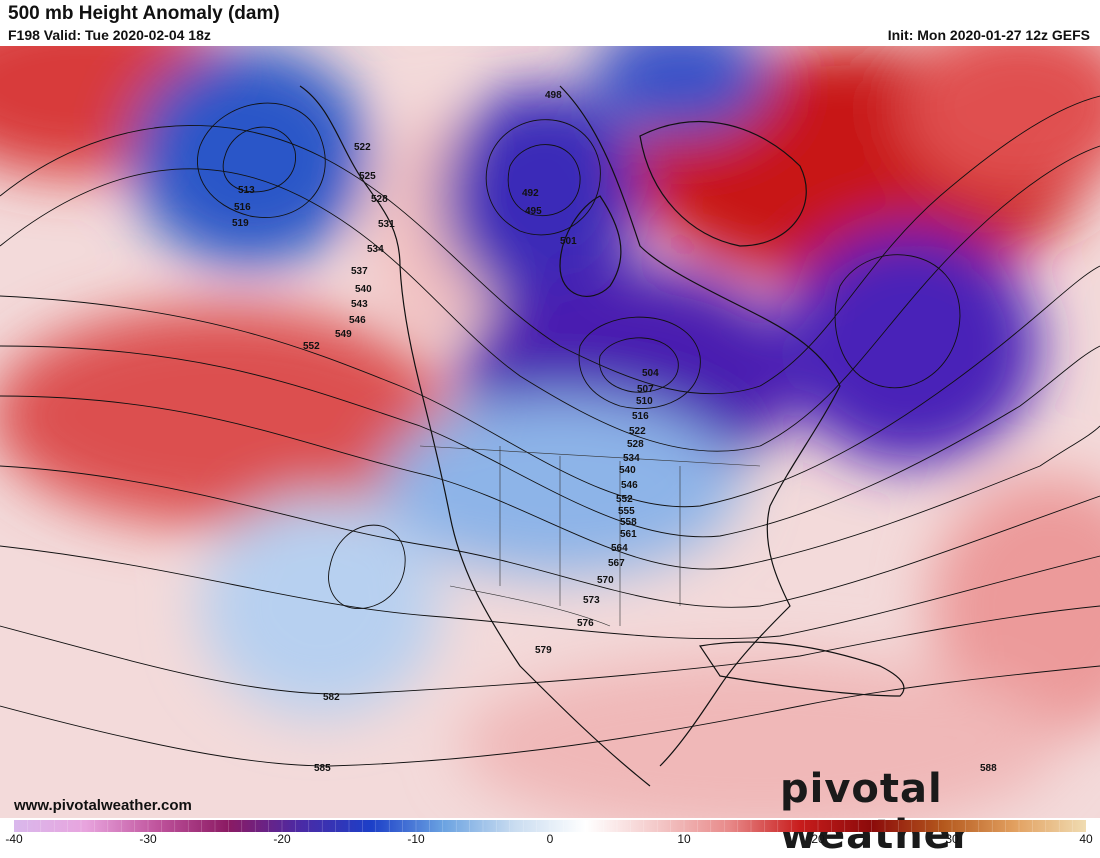 The width and height of the screenshot is (1100, 858). Describe the element at coordinates (650, 373) in the screenshot. I see `contour-label: 504` at that location.